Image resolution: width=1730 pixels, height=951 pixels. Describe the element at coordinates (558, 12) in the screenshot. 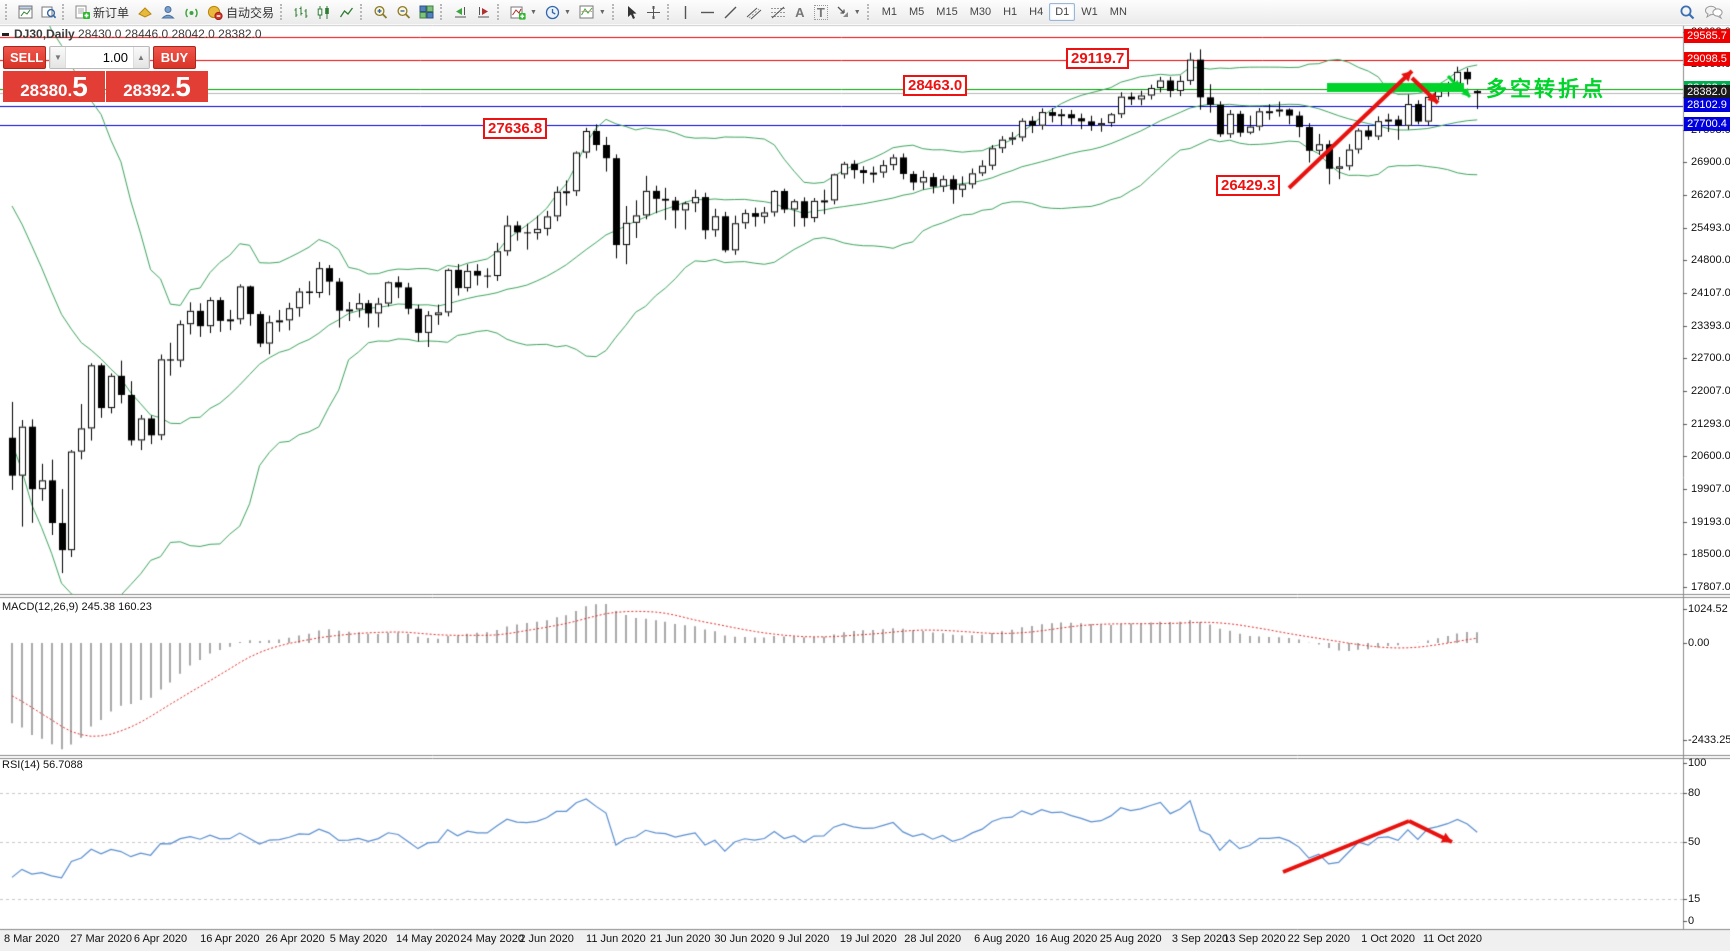

I see `periods-button: ▼` at that location.